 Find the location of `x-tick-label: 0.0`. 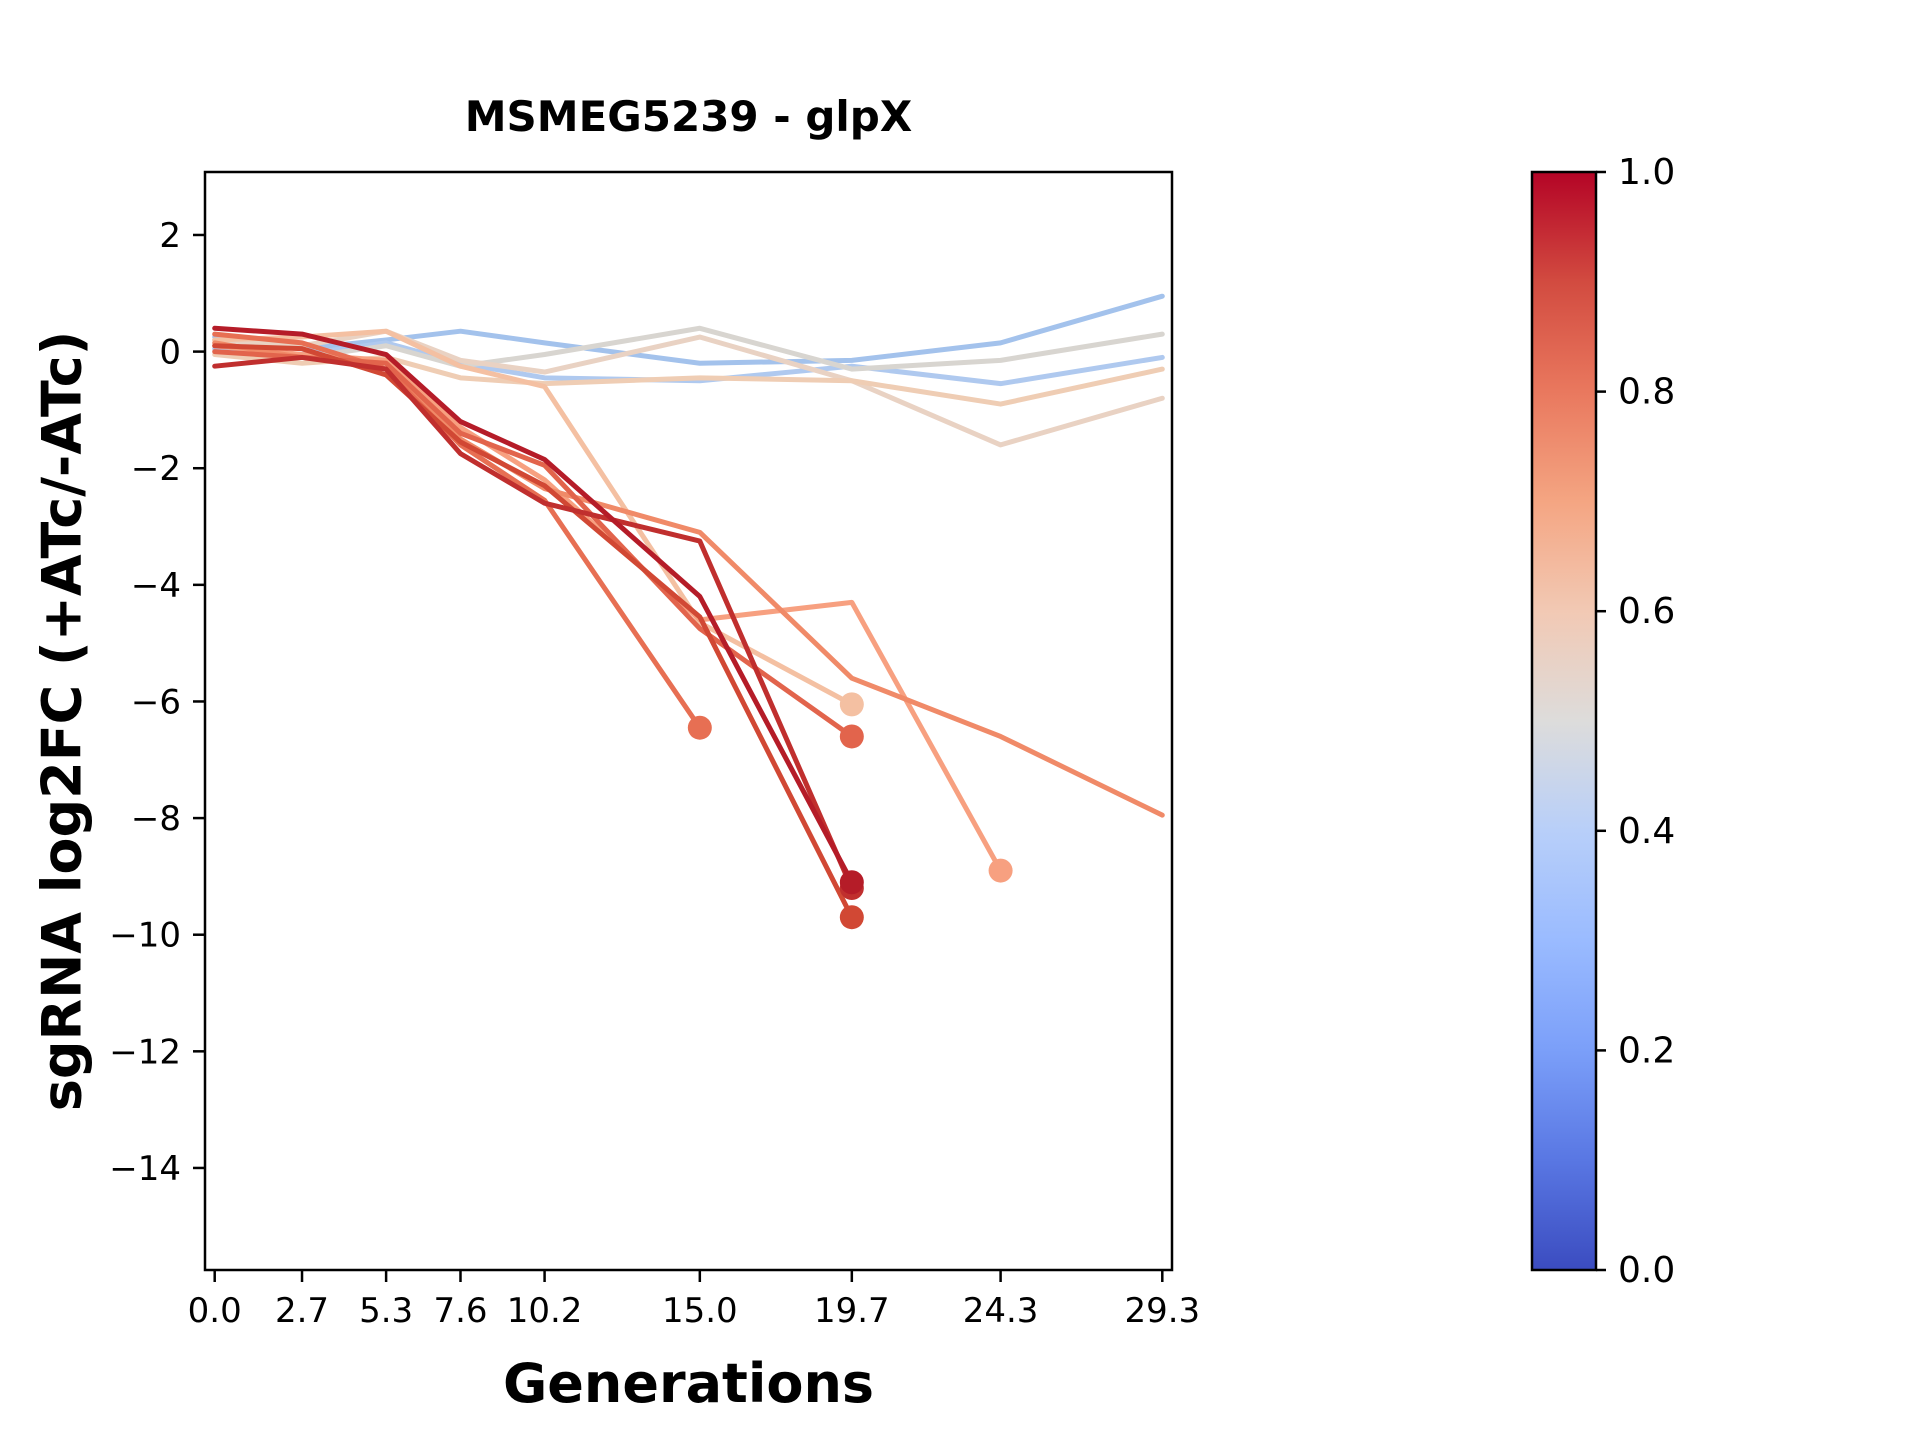

x-tick-label: 0.0 is located at coordinates (215, 1311).